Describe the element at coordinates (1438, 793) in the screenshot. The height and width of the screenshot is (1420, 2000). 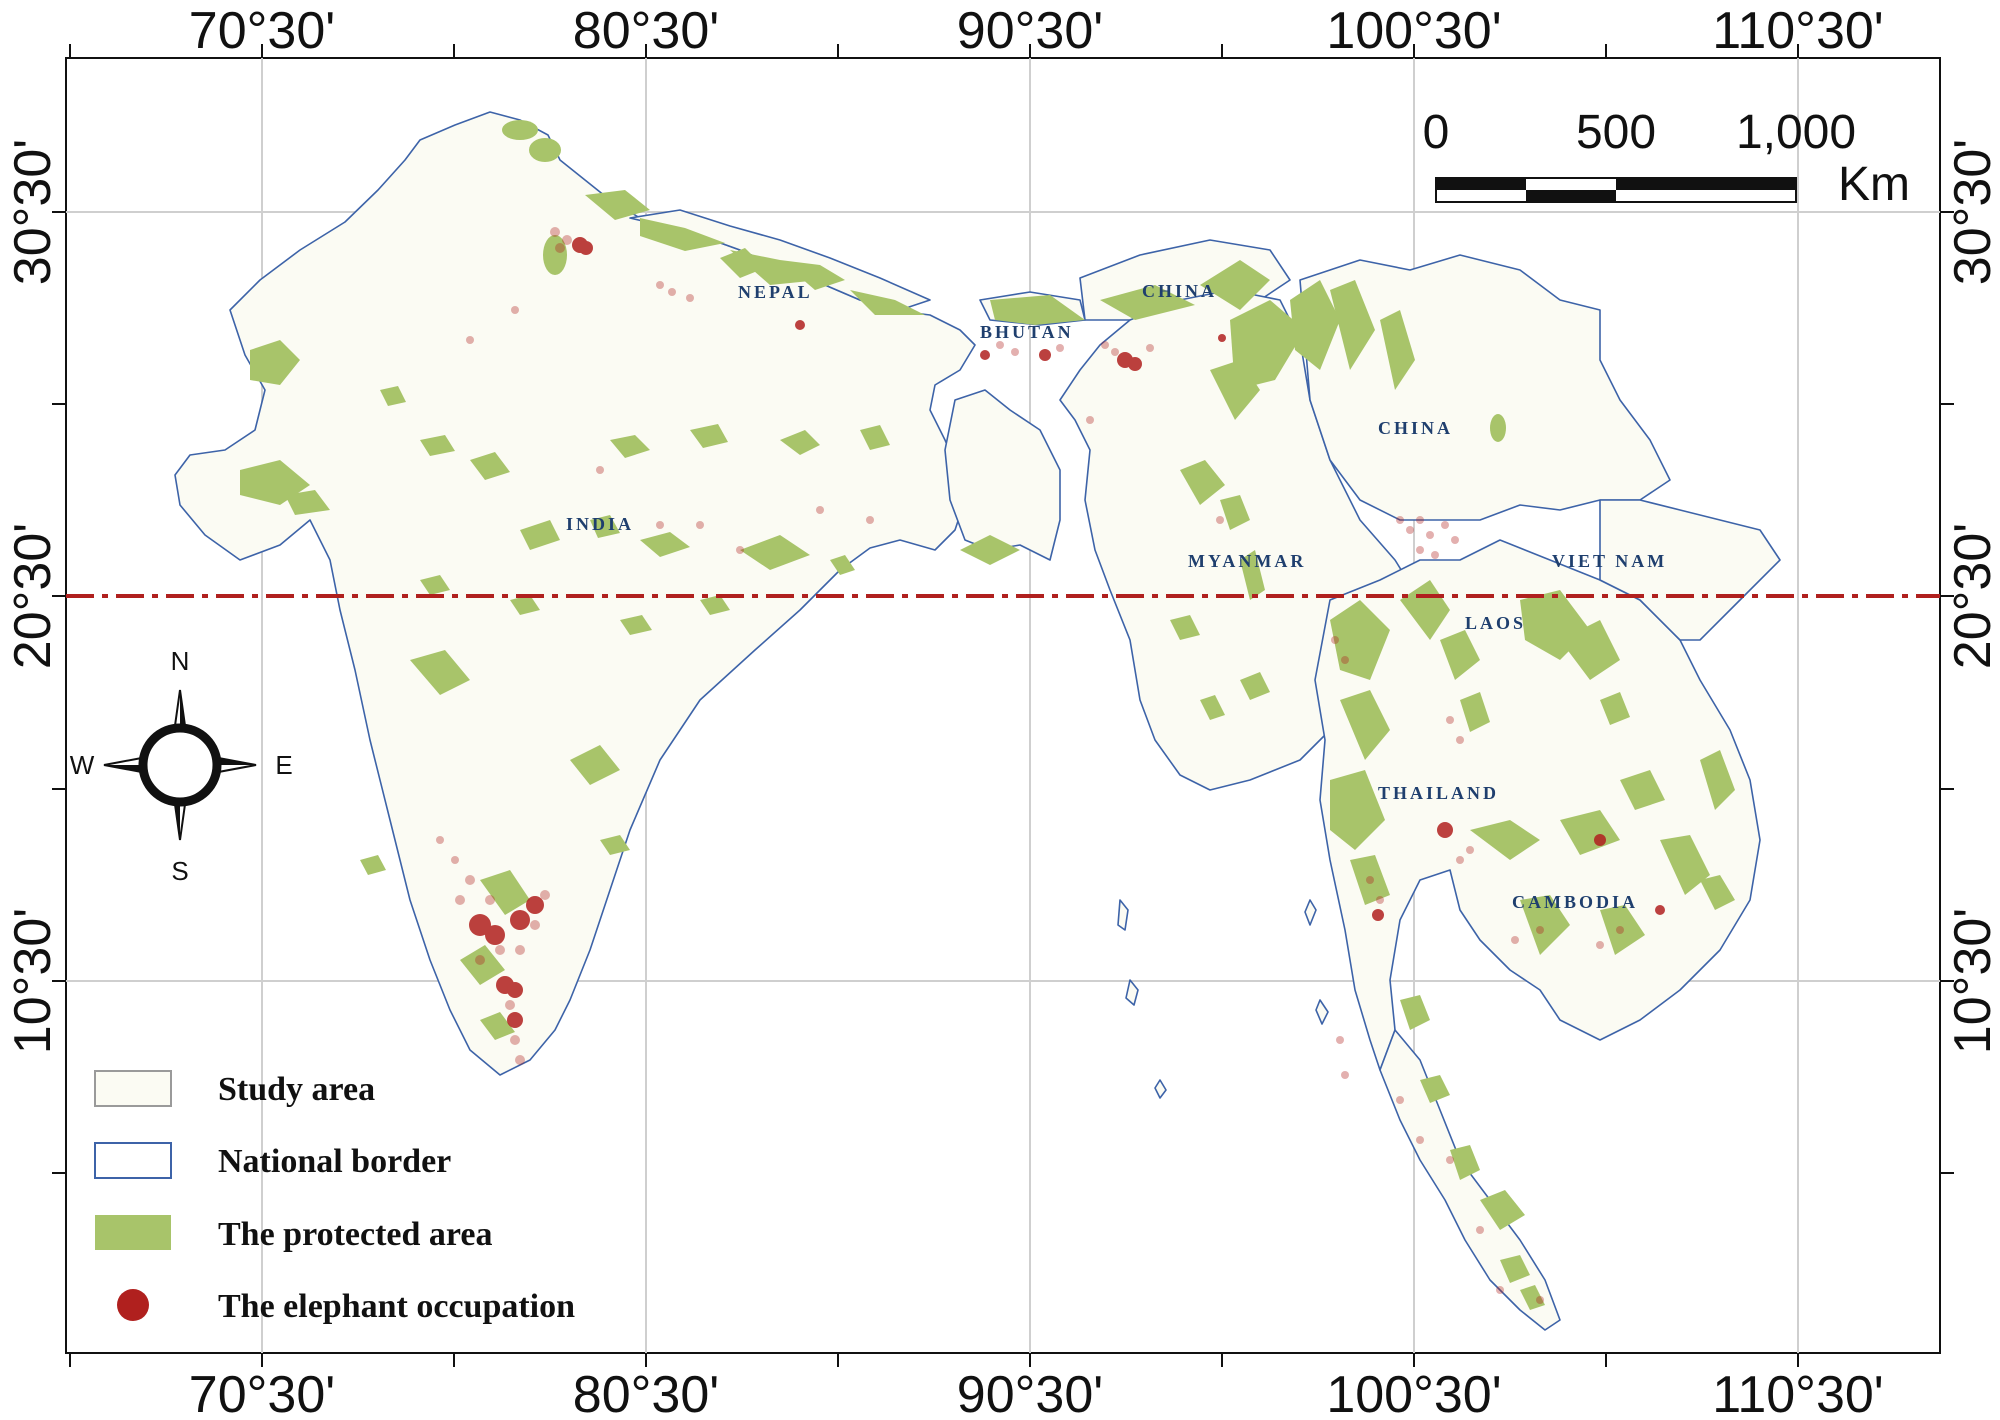
I see `country-label: THAILAND` at that location.